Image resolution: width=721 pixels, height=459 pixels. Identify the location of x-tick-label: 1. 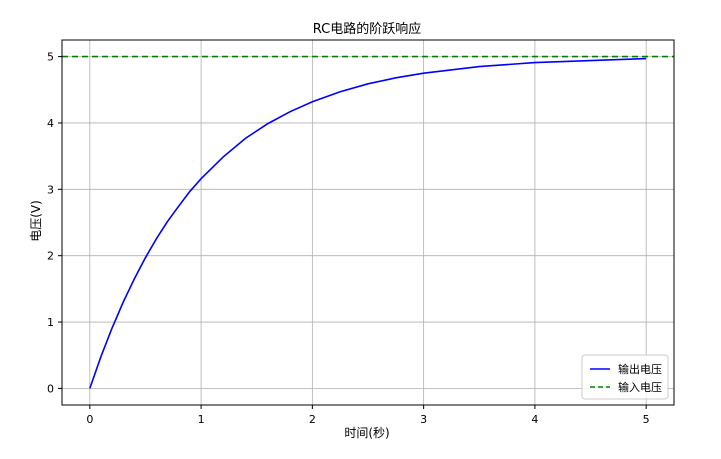
(201, 419).